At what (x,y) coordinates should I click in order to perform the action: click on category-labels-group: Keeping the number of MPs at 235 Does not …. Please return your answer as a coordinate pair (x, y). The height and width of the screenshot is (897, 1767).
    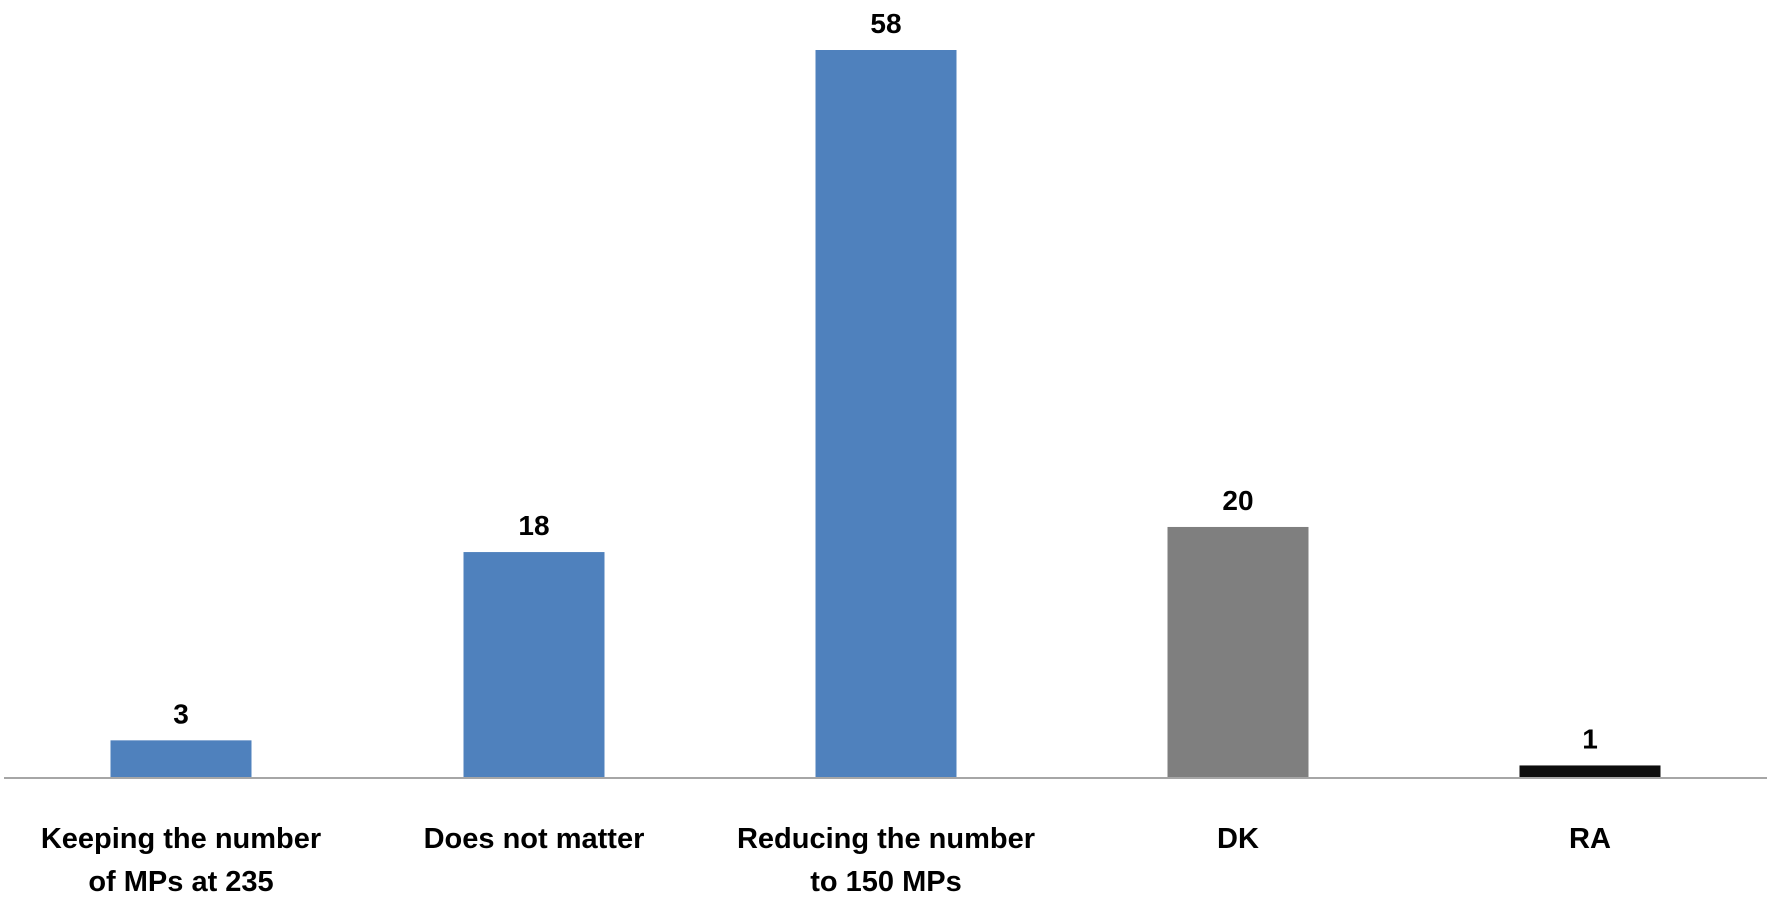
    Looking at the image, I should click on (826, 860).